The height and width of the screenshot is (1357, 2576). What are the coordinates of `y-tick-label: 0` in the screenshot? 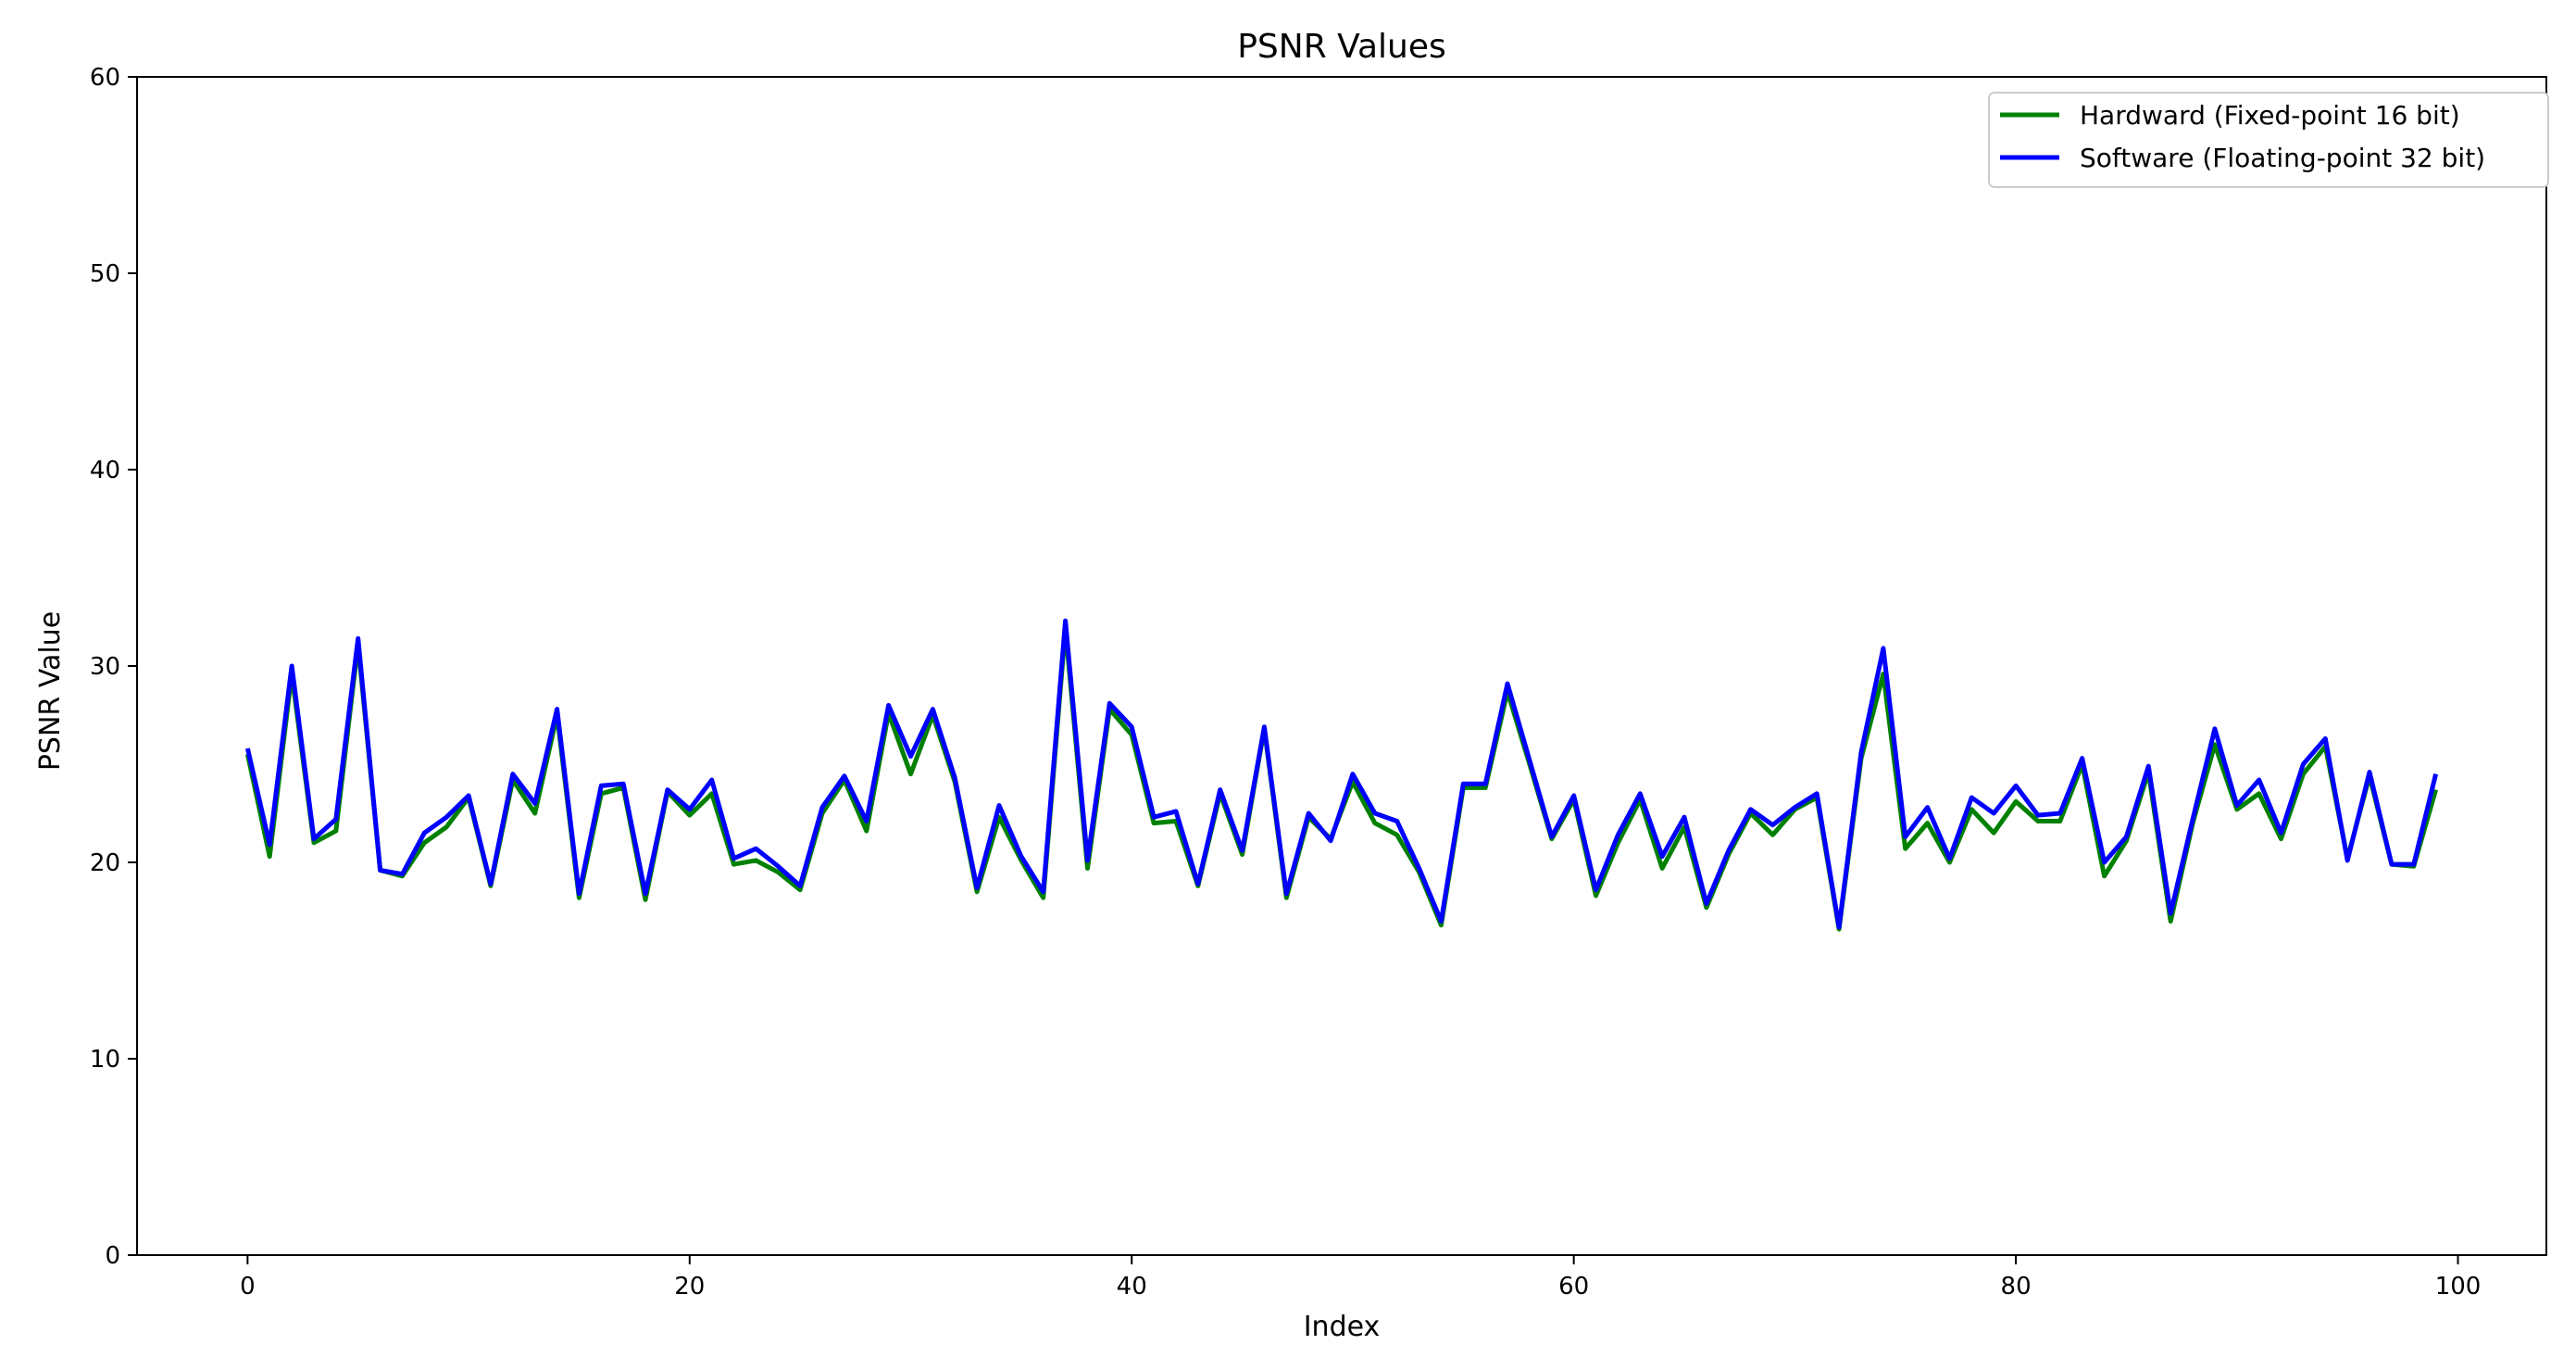 It's located at (113, 1256).